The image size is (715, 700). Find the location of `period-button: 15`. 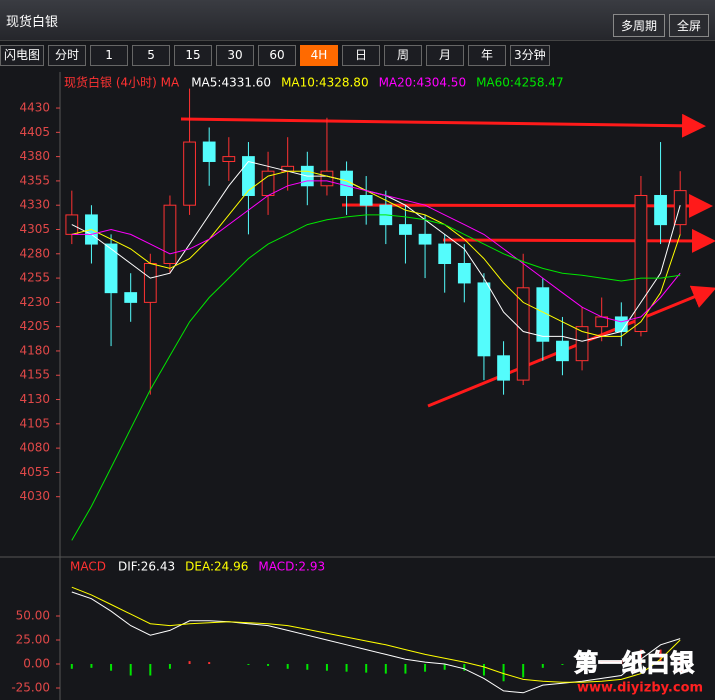

period-button: 15 is located at coordinates (193, 55).